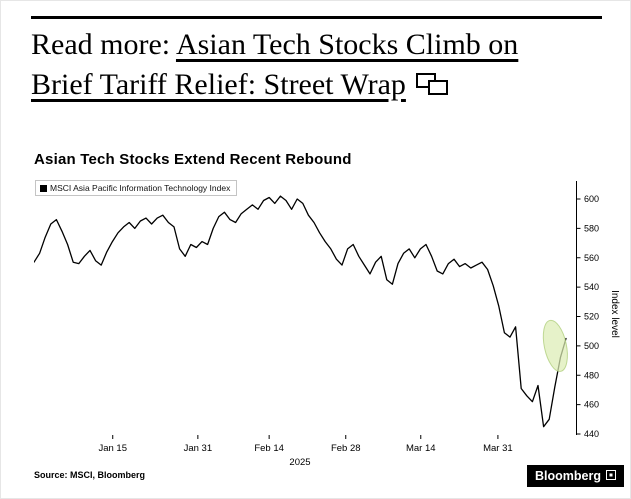 Image resolution: width=631 pixels, height=499 pixels. I want to click on svg-text: Jan 15, so click(112, 448).